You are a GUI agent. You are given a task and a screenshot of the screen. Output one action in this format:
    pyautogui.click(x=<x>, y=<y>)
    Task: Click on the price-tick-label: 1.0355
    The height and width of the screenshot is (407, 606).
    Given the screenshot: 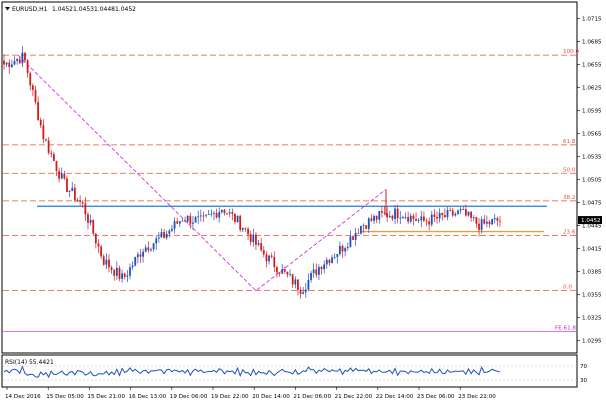 What is the action you would take?
    pyautogui.click(x=592, y=295)
    